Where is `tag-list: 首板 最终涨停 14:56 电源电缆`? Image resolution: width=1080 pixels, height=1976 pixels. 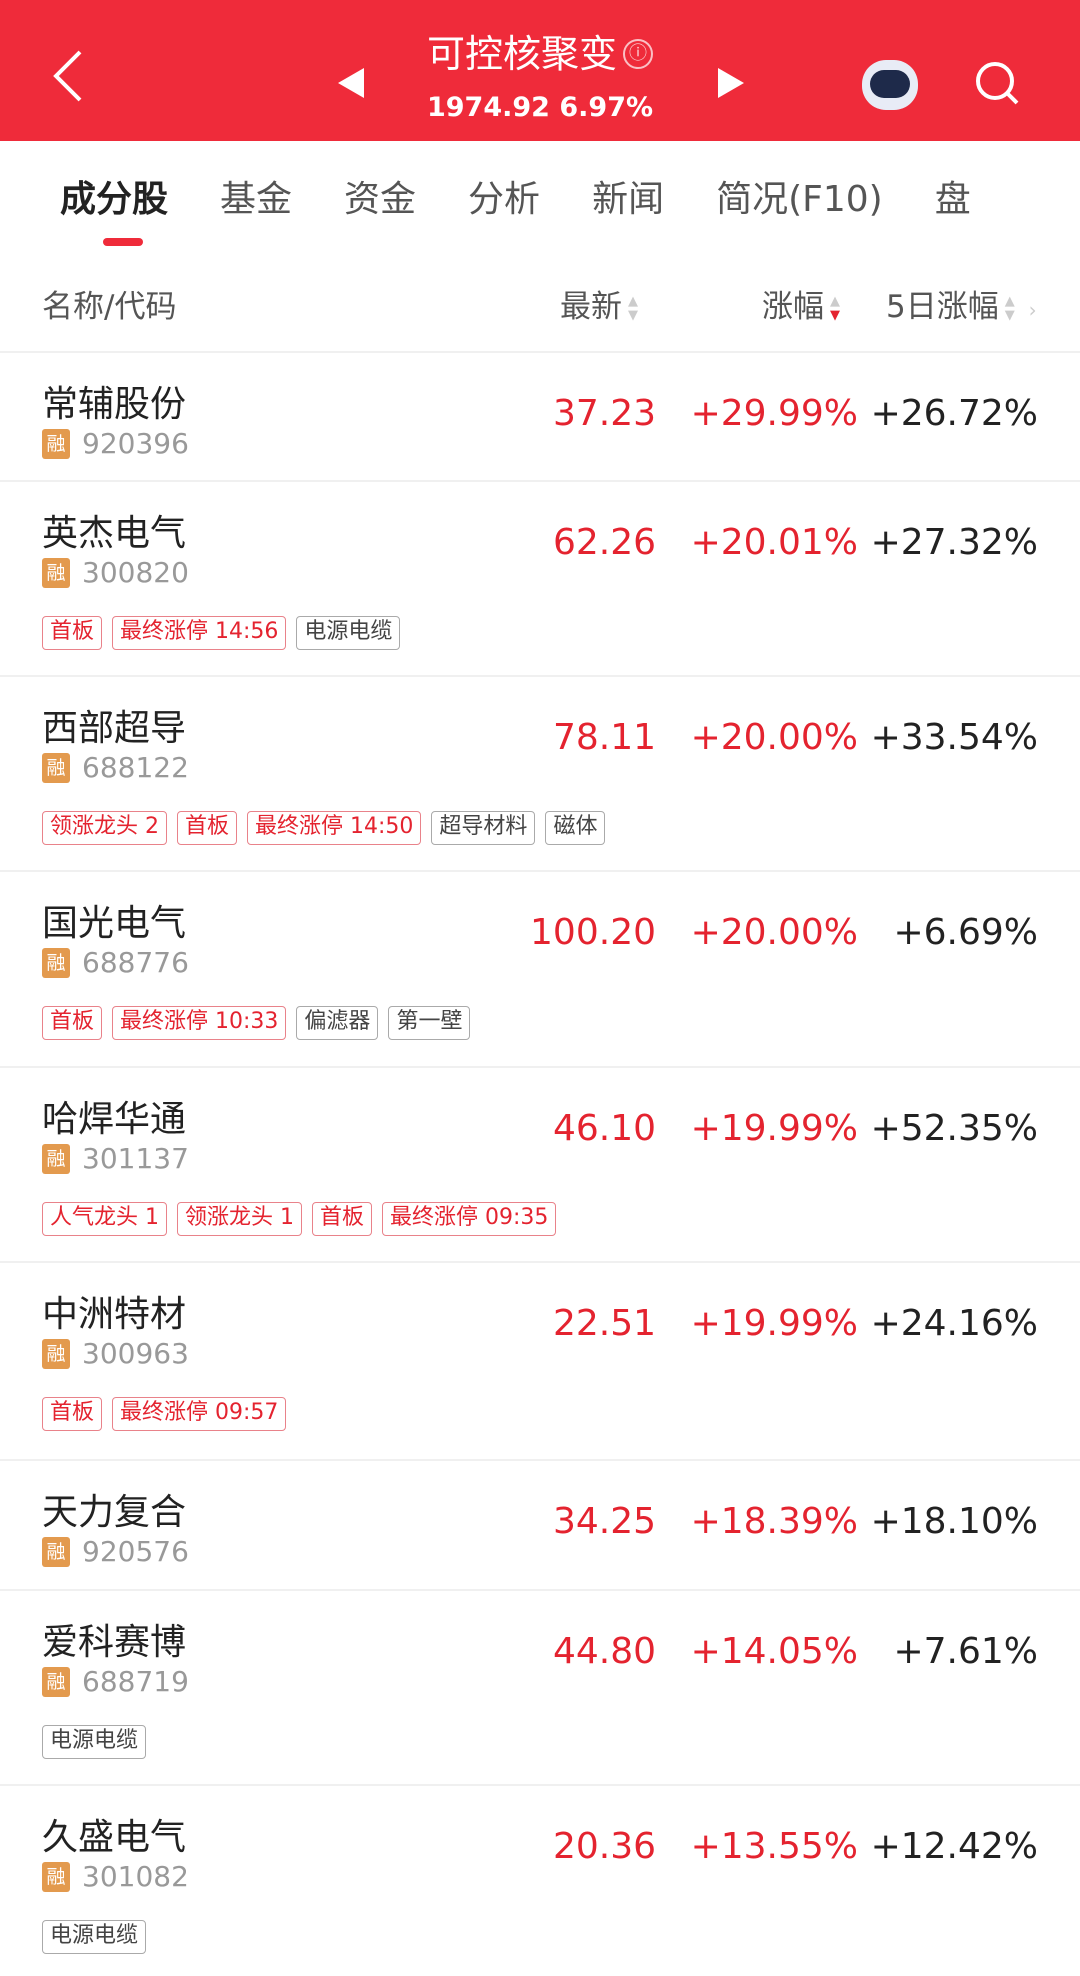 tag-list: 首板 最终涨停 14:56 电源电缆 is located at coordinates (221, 633).